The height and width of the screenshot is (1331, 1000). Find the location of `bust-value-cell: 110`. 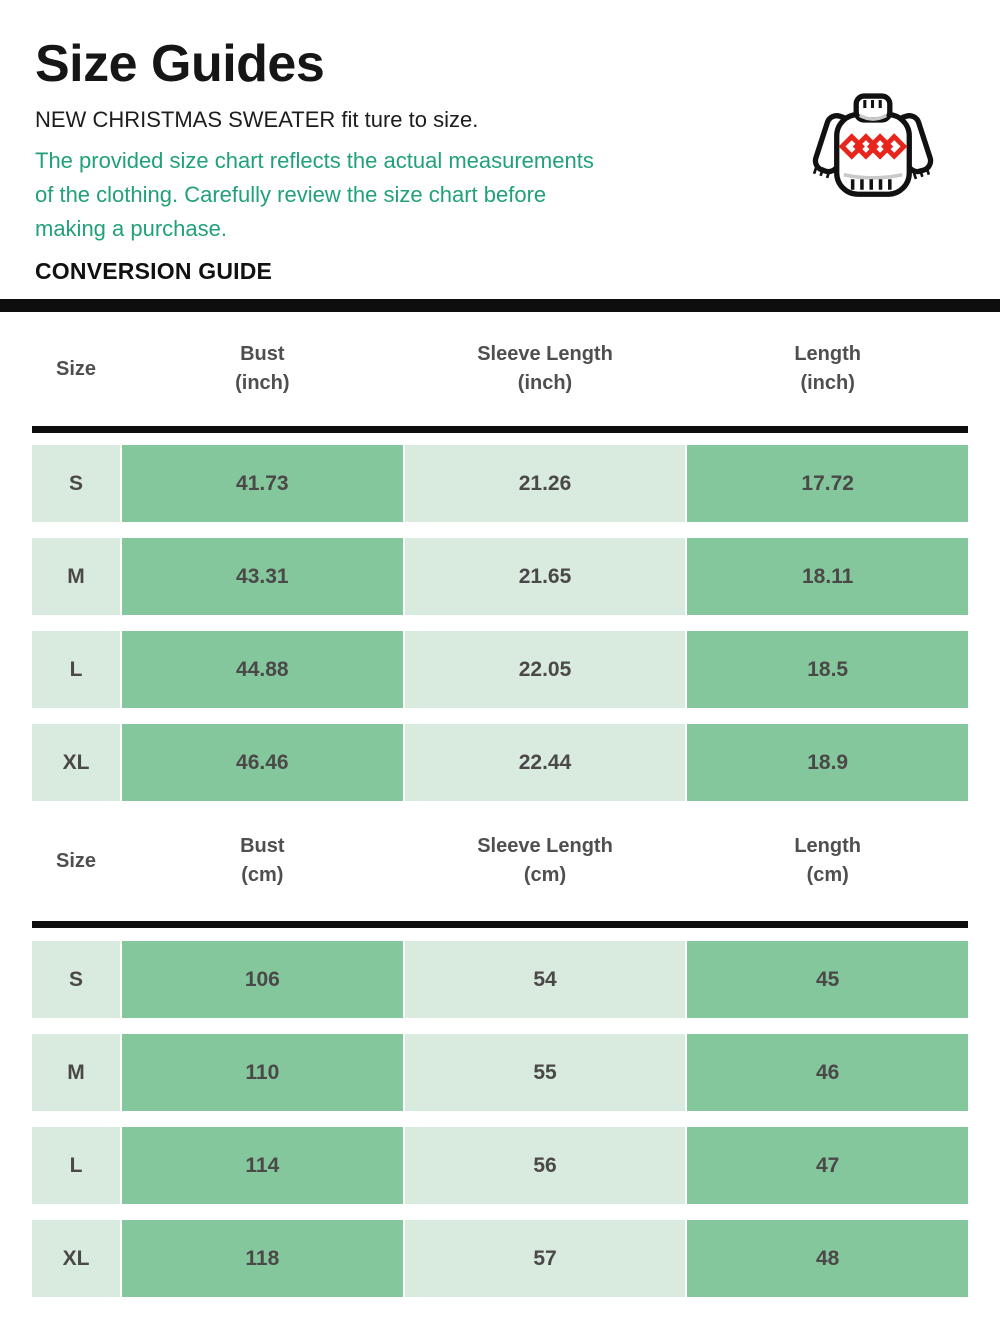

bust-value-cell: 110 is located at coordinates (262, 1072).